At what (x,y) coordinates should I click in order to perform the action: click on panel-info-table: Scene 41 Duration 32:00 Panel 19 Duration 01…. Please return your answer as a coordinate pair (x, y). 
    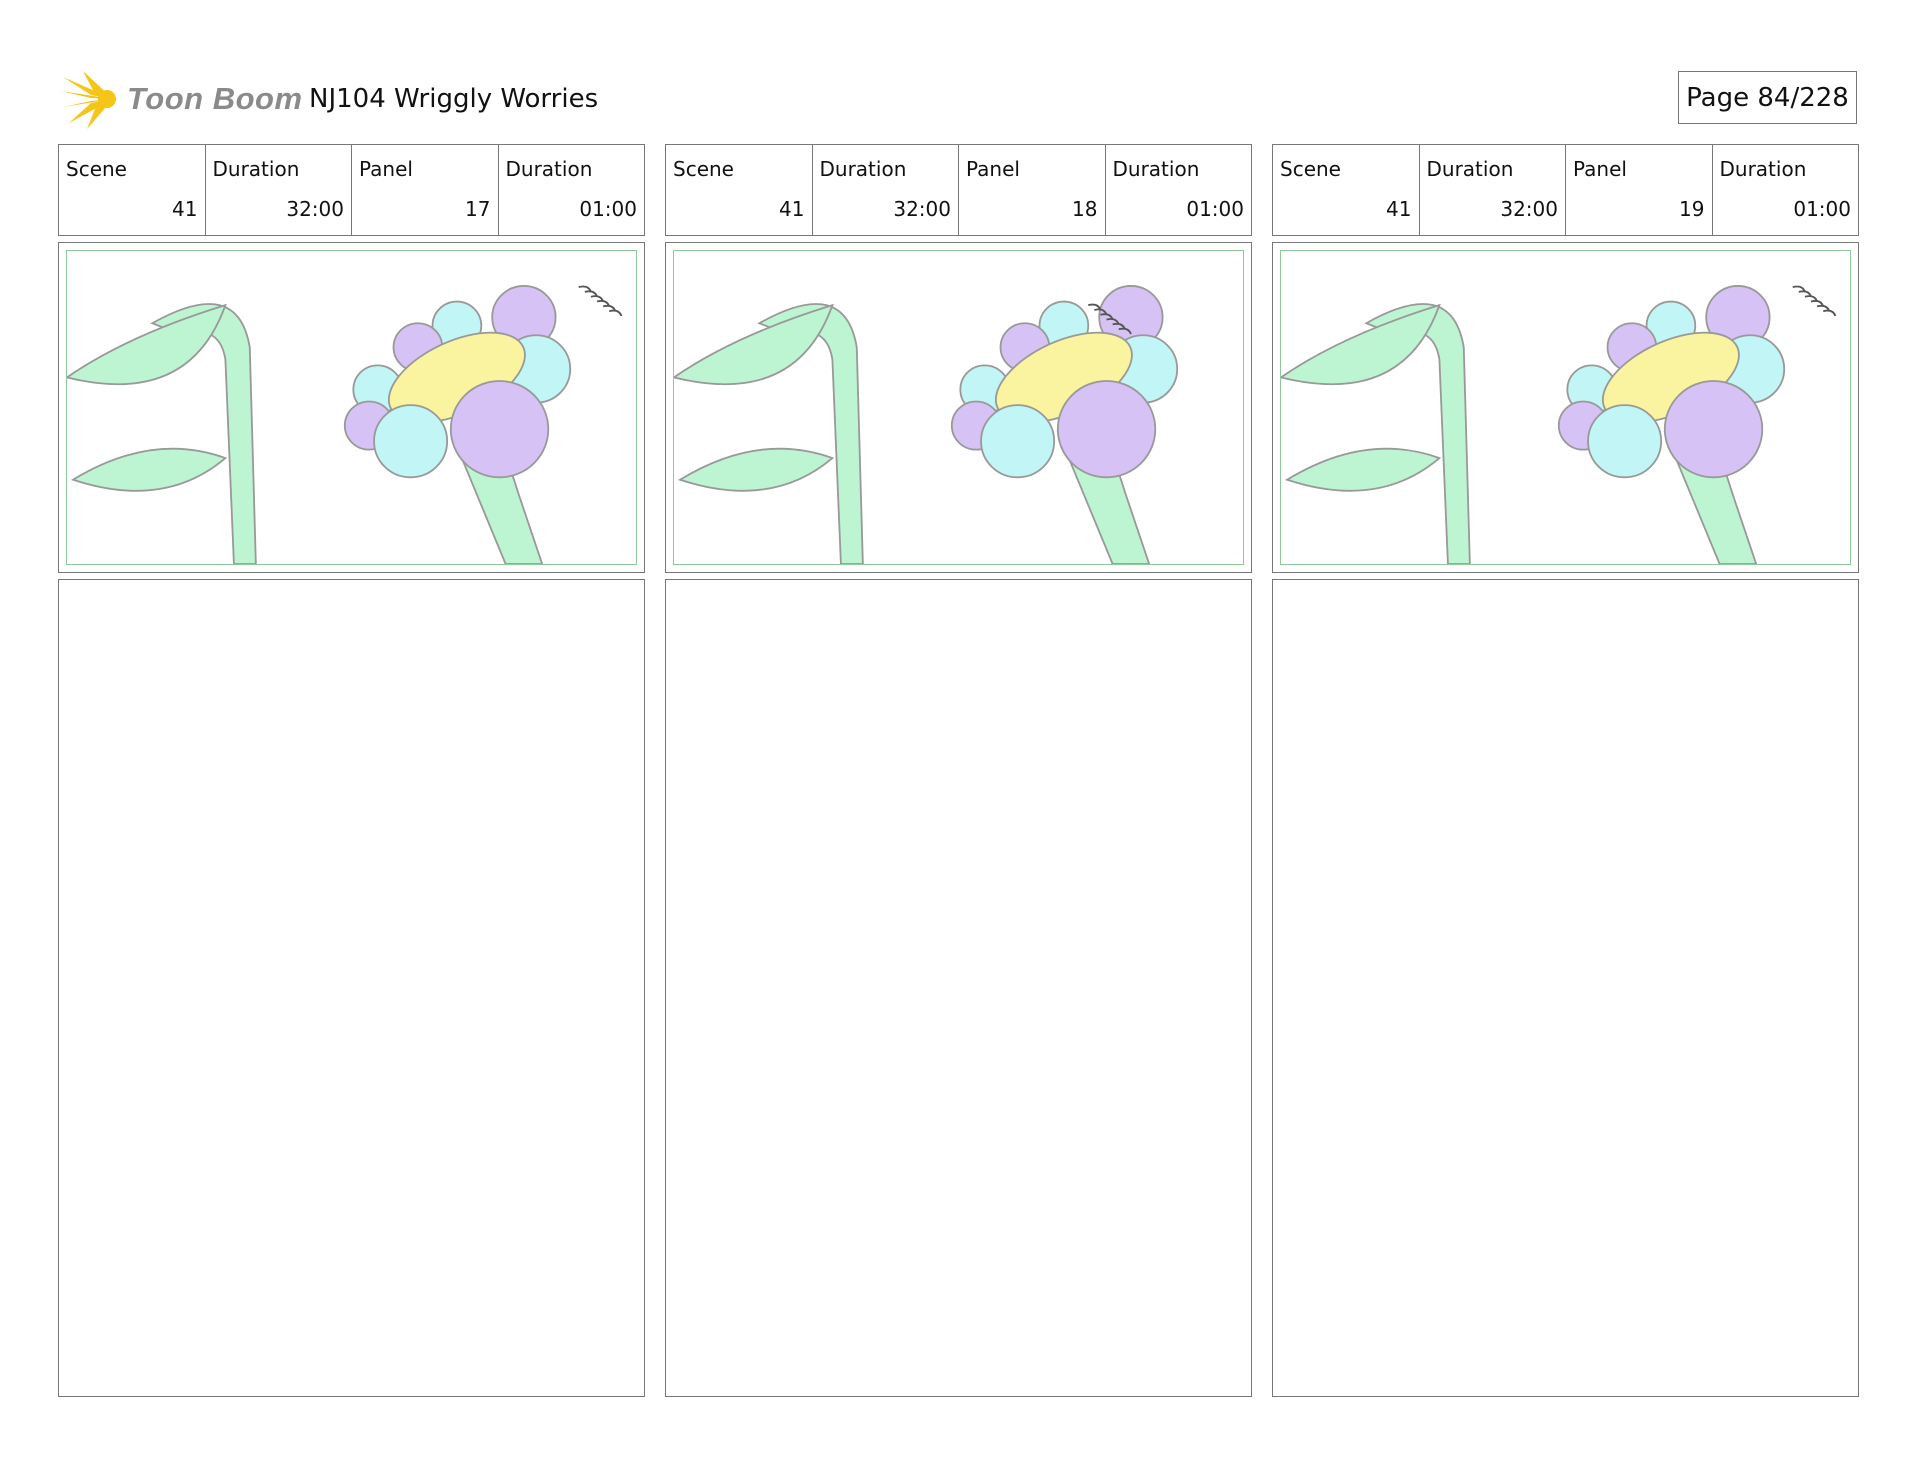
    Looking at the image, I should click on (1565, 190).